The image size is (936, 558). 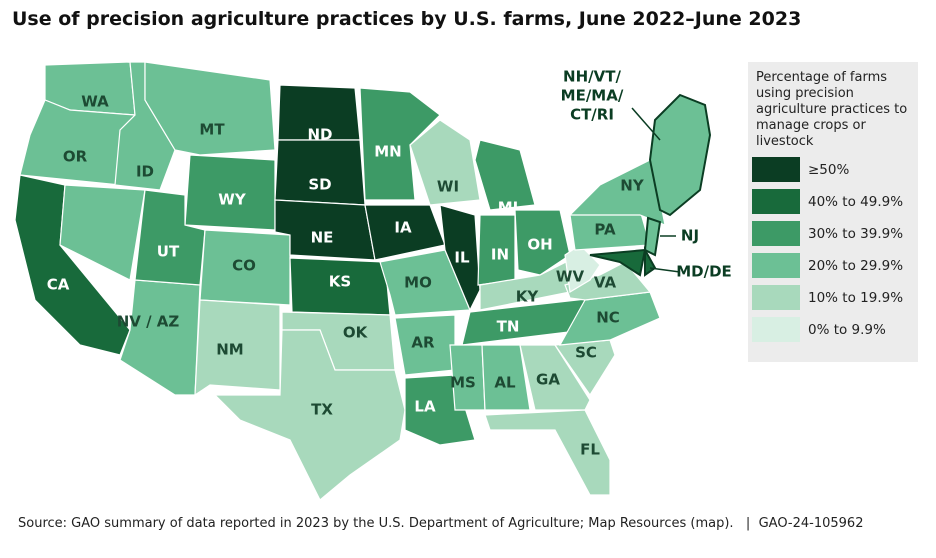 I want to click on legend-item: 30% to 39.9%, so click(x=835, y=233).